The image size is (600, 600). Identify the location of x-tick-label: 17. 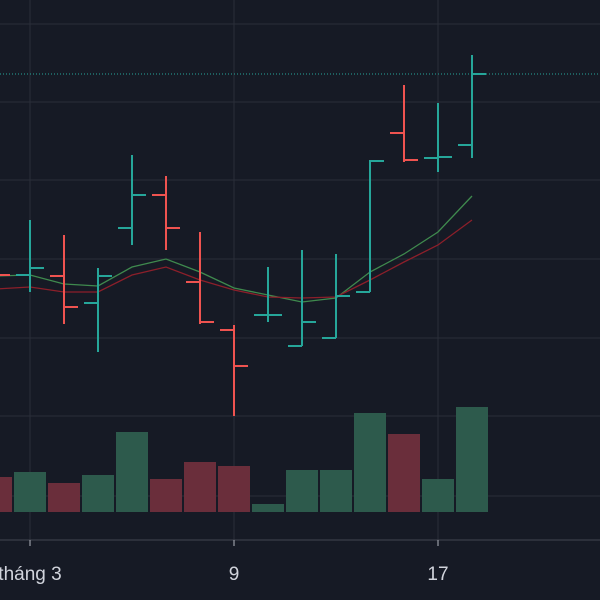
(437, 574).